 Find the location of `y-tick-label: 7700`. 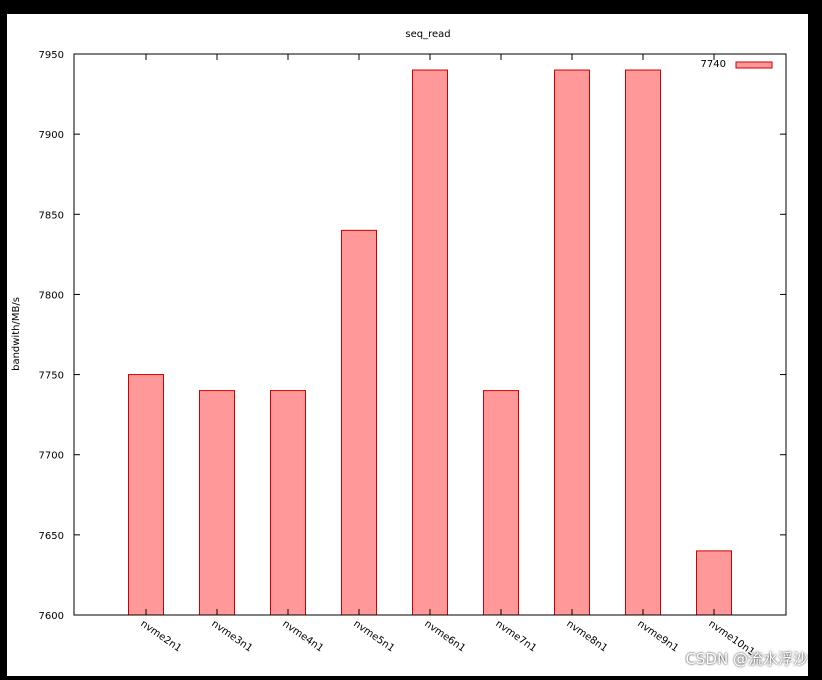

y-tick-label: 7700 is located at coordinates (51, 456).